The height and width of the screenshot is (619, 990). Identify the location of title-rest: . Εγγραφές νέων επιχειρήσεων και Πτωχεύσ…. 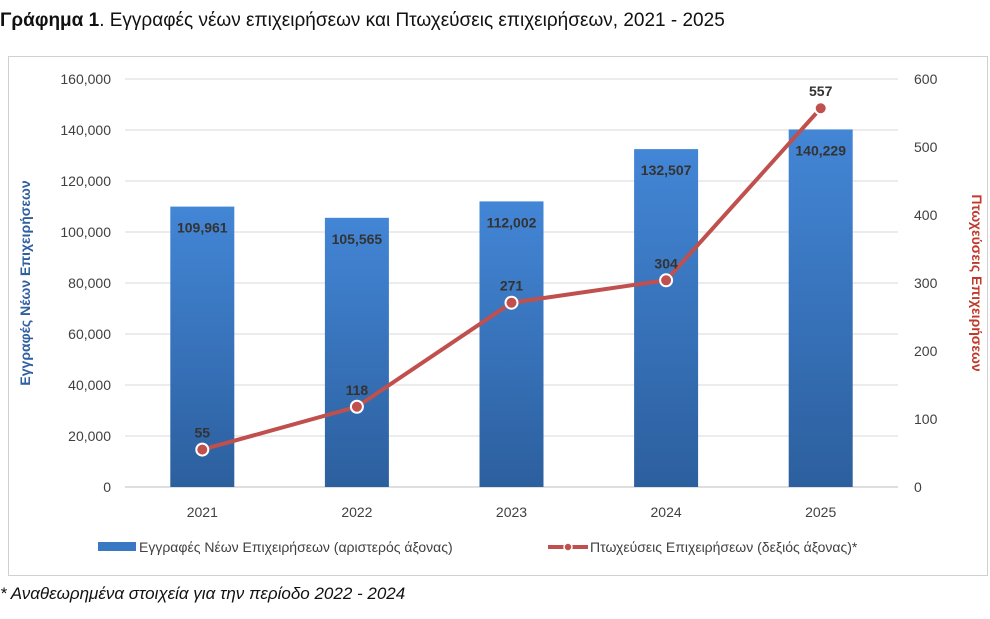
(412, 20).